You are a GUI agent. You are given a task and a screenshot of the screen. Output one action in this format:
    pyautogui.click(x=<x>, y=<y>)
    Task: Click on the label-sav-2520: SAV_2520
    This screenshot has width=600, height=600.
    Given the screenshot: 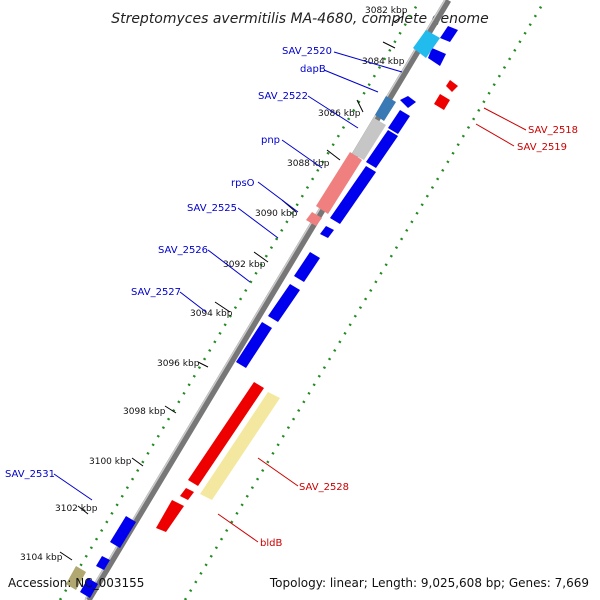 What is the action you would take?
    pyautogui.click(x=307, y=51)
    